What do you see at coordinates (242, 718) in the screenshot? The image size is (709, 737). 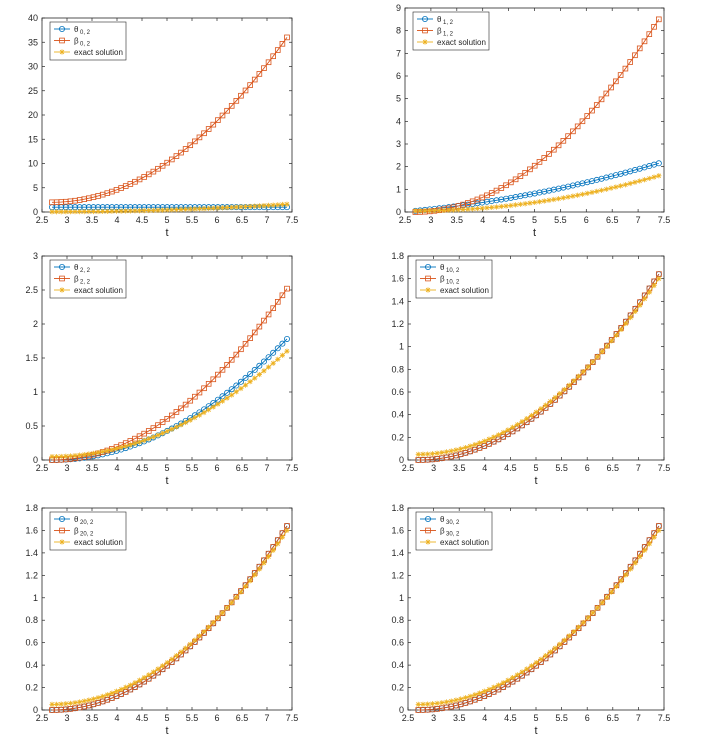 I see `x-tick-label: 6.5` at bounding box center [242, 718].